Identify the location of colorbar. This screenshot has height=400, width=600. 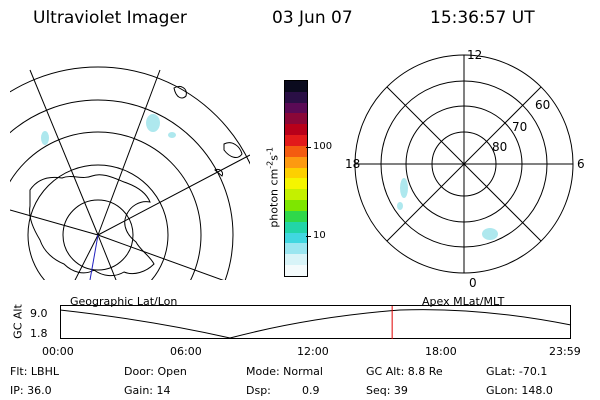
(296, 178).